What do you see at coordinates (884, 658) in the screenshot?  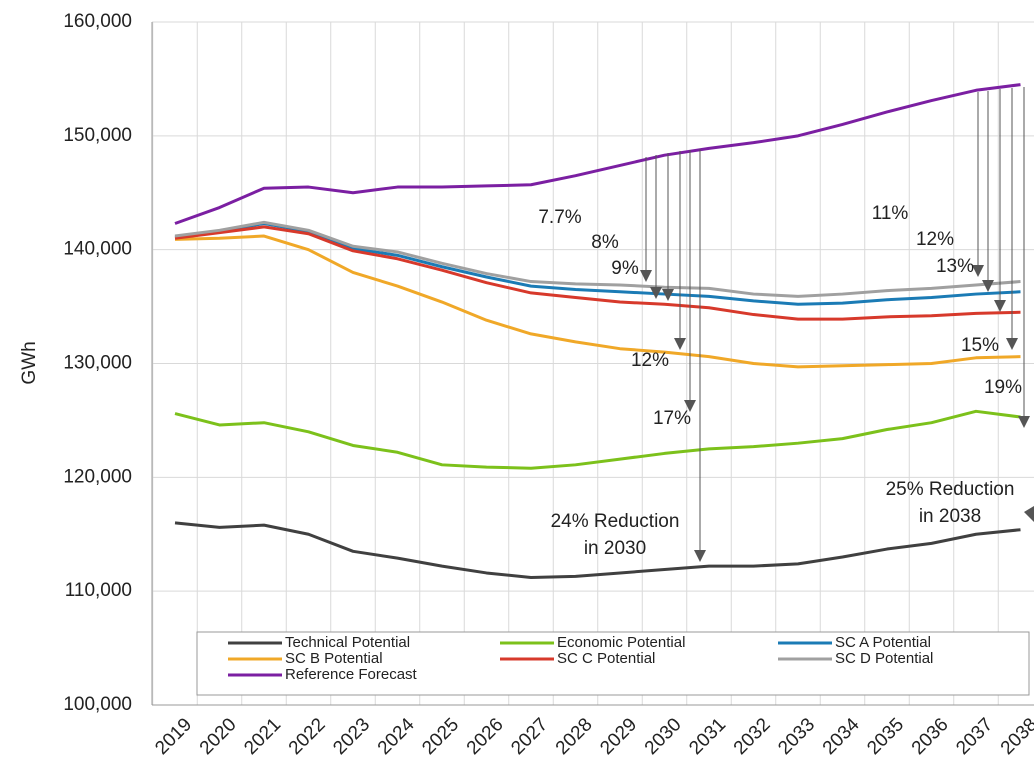 I see `legend-label: SC D Potential` at bounding box center [884, 658].